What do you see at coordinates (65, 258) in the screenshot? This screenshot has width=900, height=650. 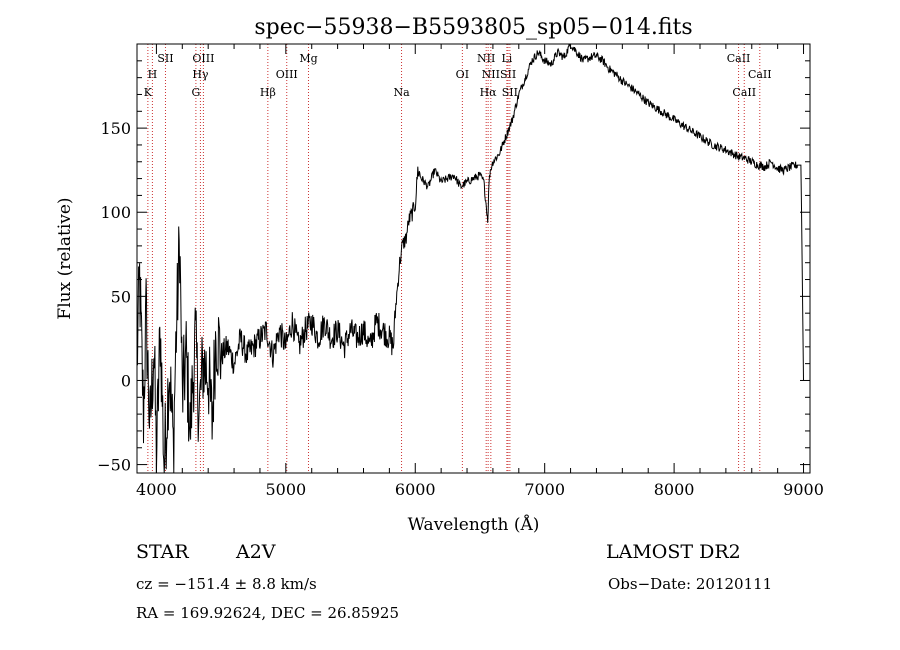 I see `y-axis-label: Flux (relative)` at bounding box center [65, 258].